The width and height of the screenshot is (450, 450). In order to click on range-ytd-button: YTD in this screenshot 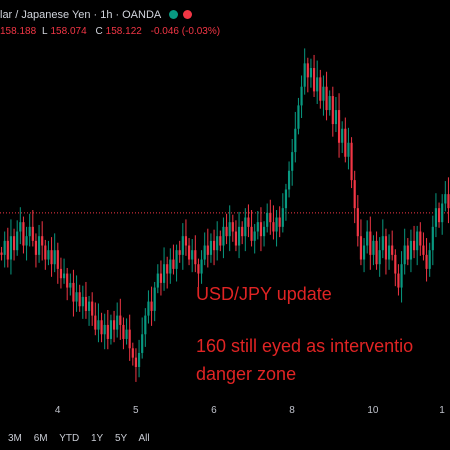, I will do `click(69, 438)`.